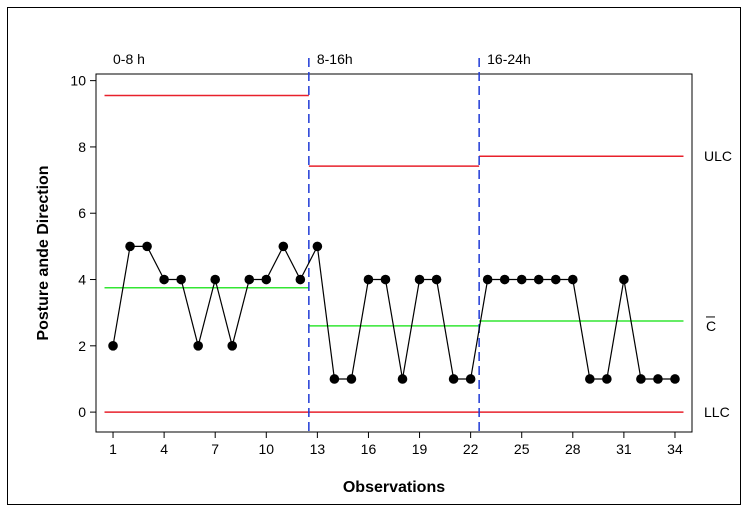 This screenshot has height=511, width=750. I want to click on phase-label-3: 16-24h, so click(509, 59).